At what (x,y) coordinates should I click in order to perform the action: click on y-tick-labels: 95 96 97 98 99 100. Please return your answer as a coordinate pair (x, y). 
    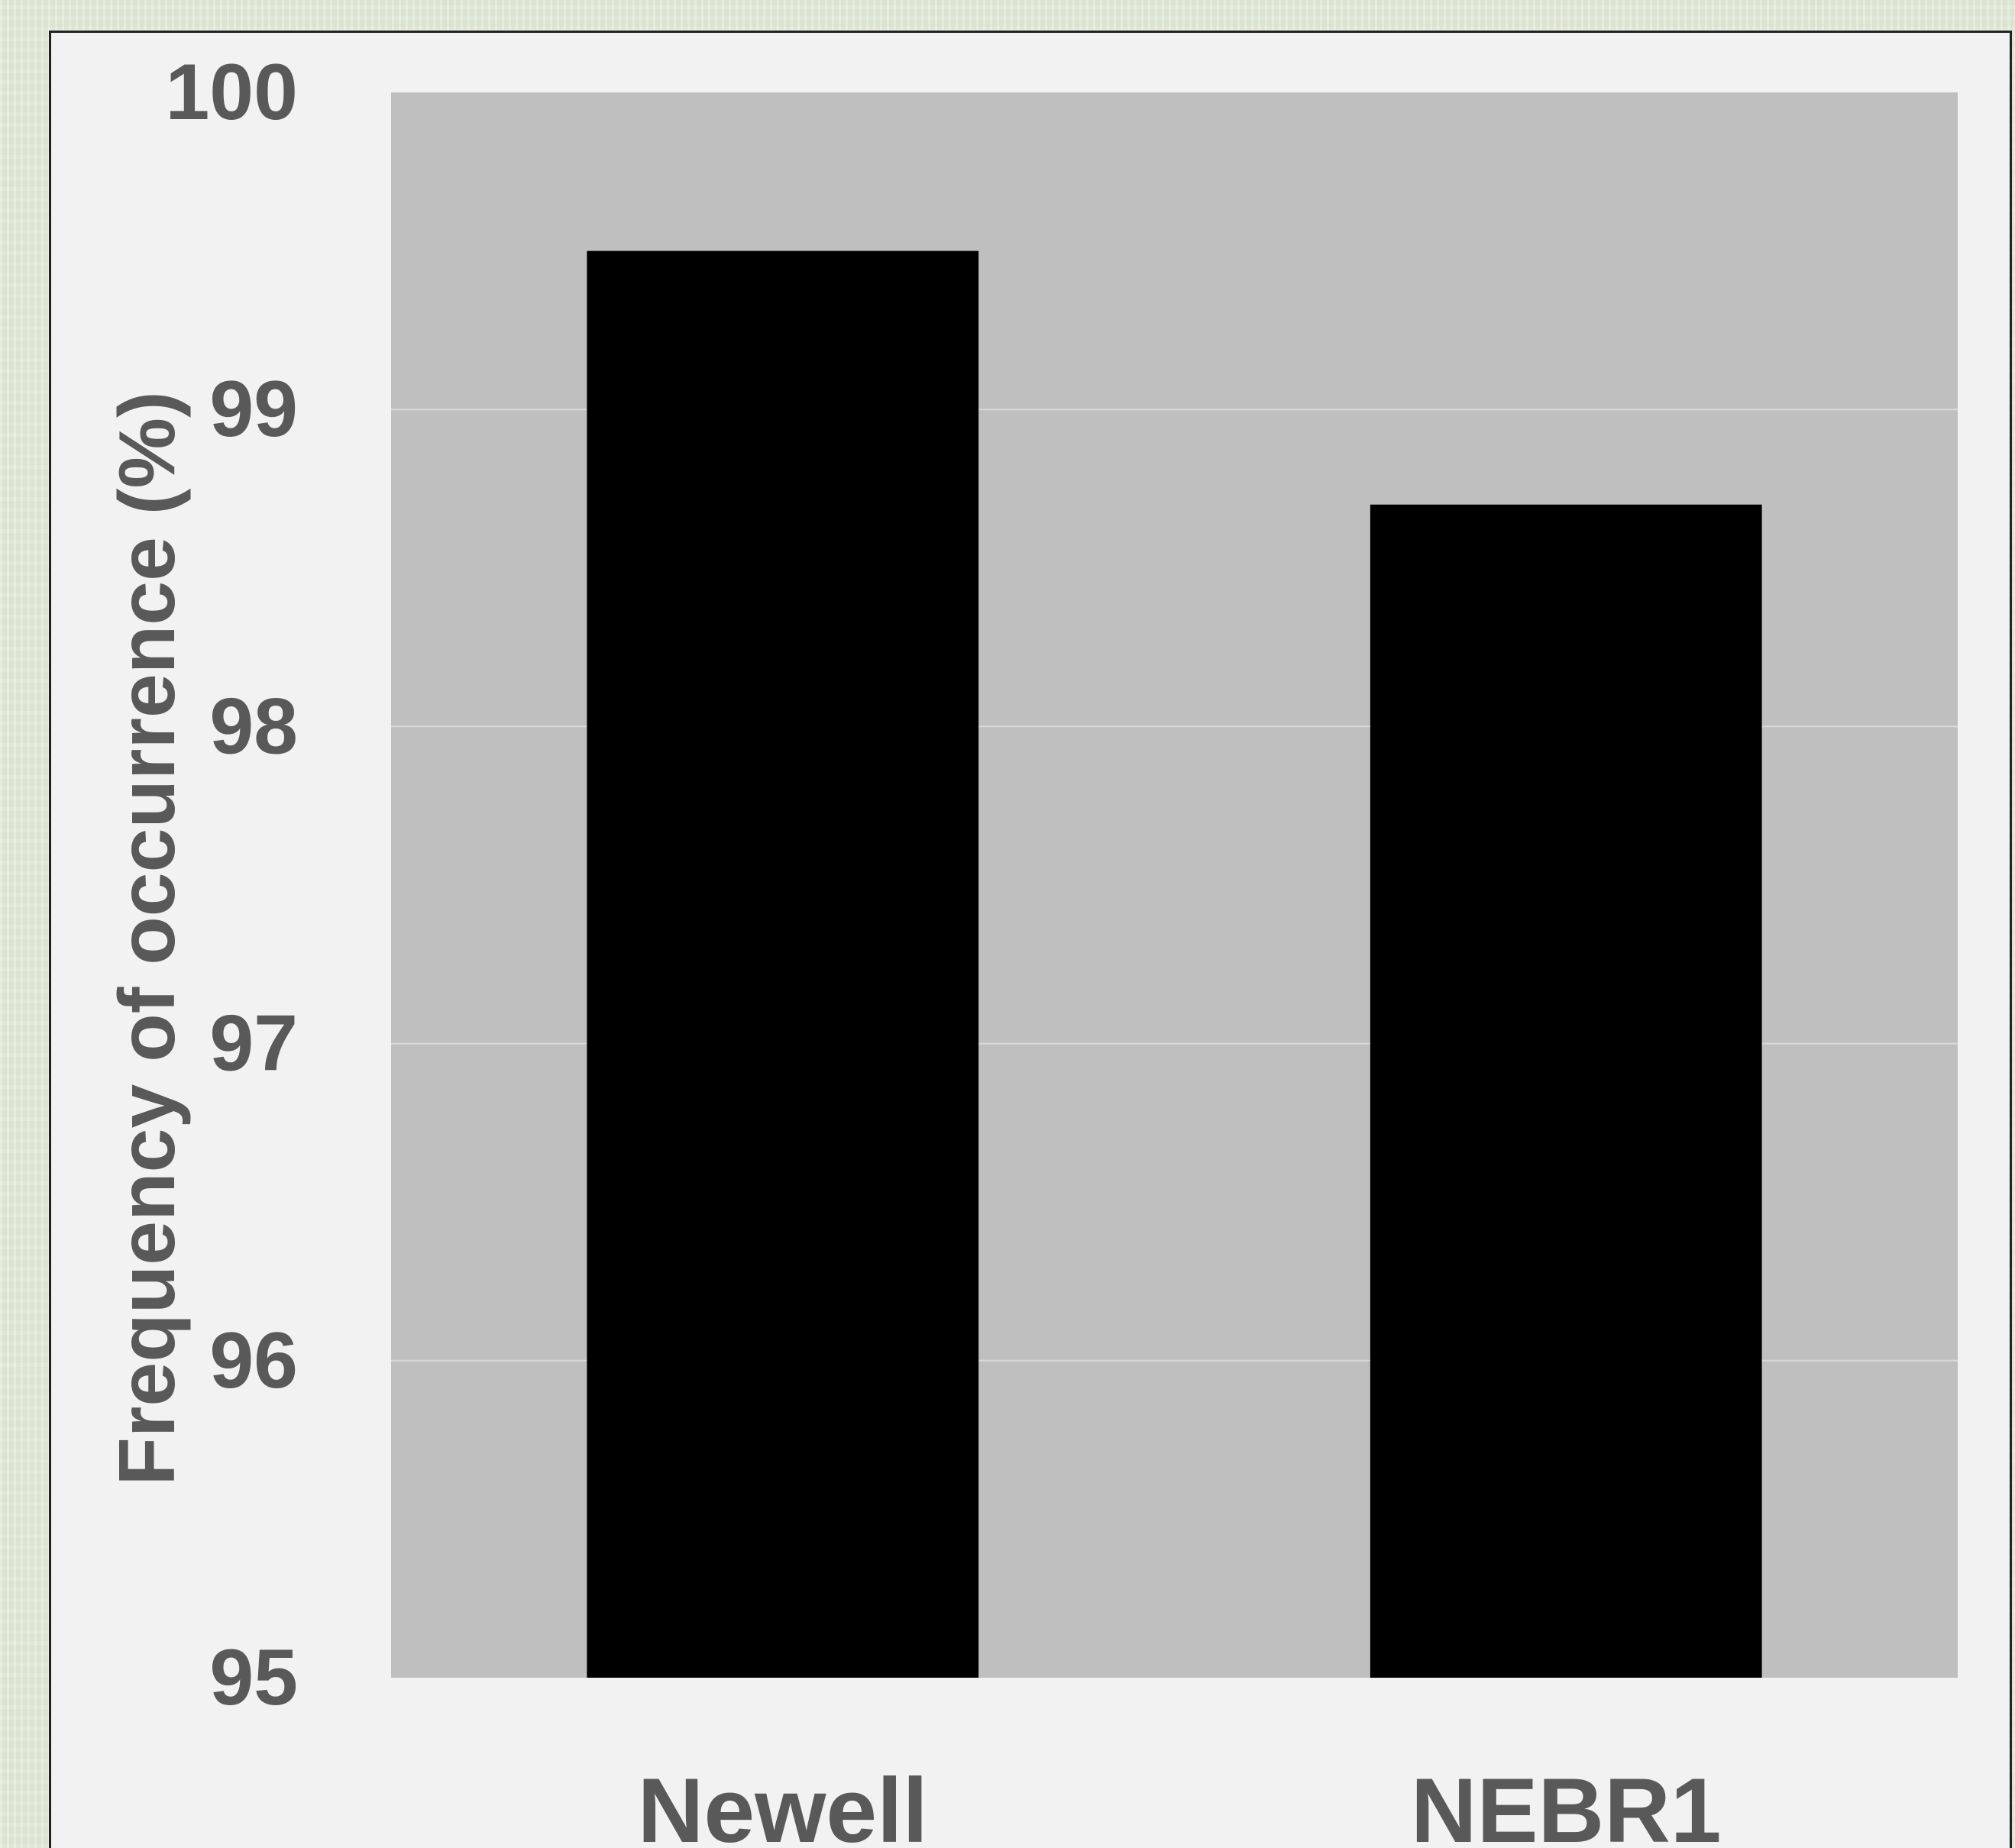
    Looking at the image, I should click on (231, 885).